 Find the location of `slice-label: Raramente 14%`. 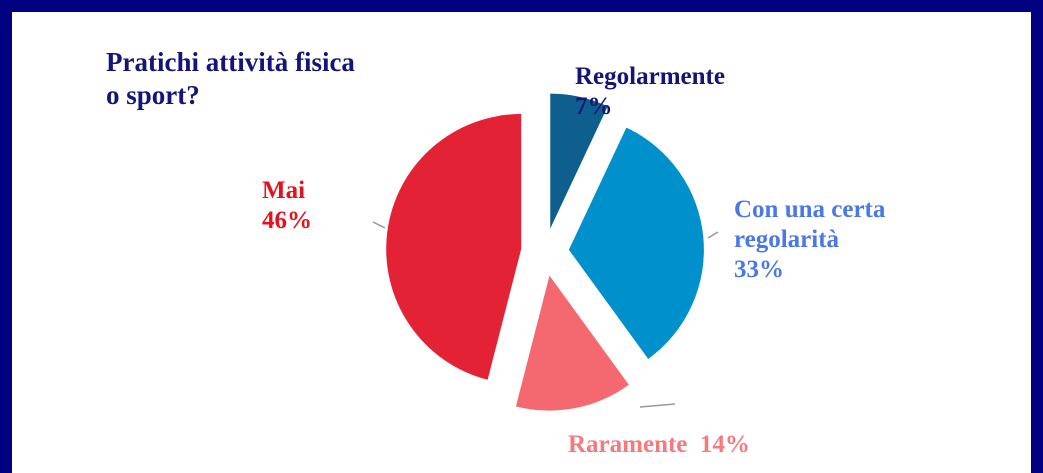

slice-label: Raramente 14% is located at coordinates (698, 445).